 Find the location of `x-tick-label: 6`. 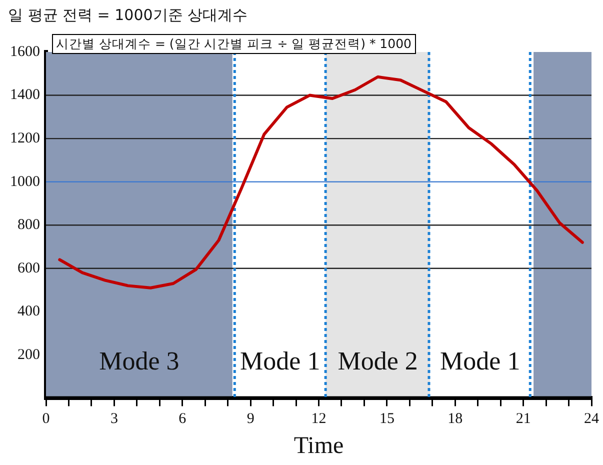

x-tick-label: 6 is located at coordinates (182, 419).